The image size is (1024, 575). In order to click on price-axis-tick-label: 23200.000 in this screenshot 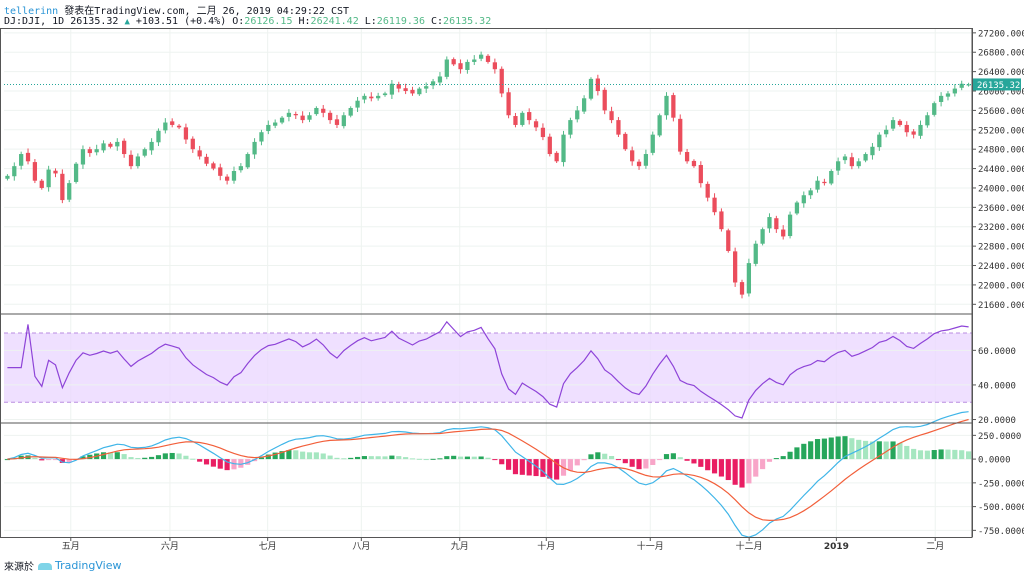, I will do `click(1001, 228)`.